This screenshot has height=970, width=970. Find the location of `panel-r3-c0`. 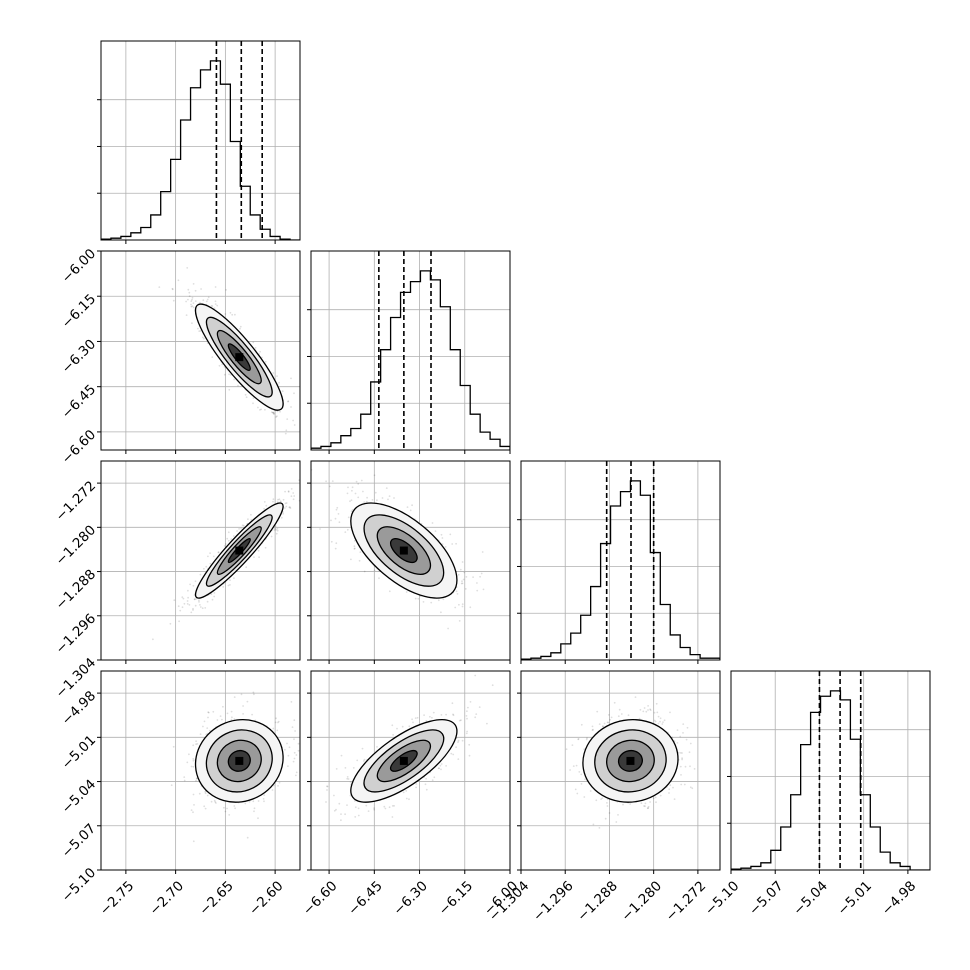

panel-r3-c0 is located at coordinates (199, 772).